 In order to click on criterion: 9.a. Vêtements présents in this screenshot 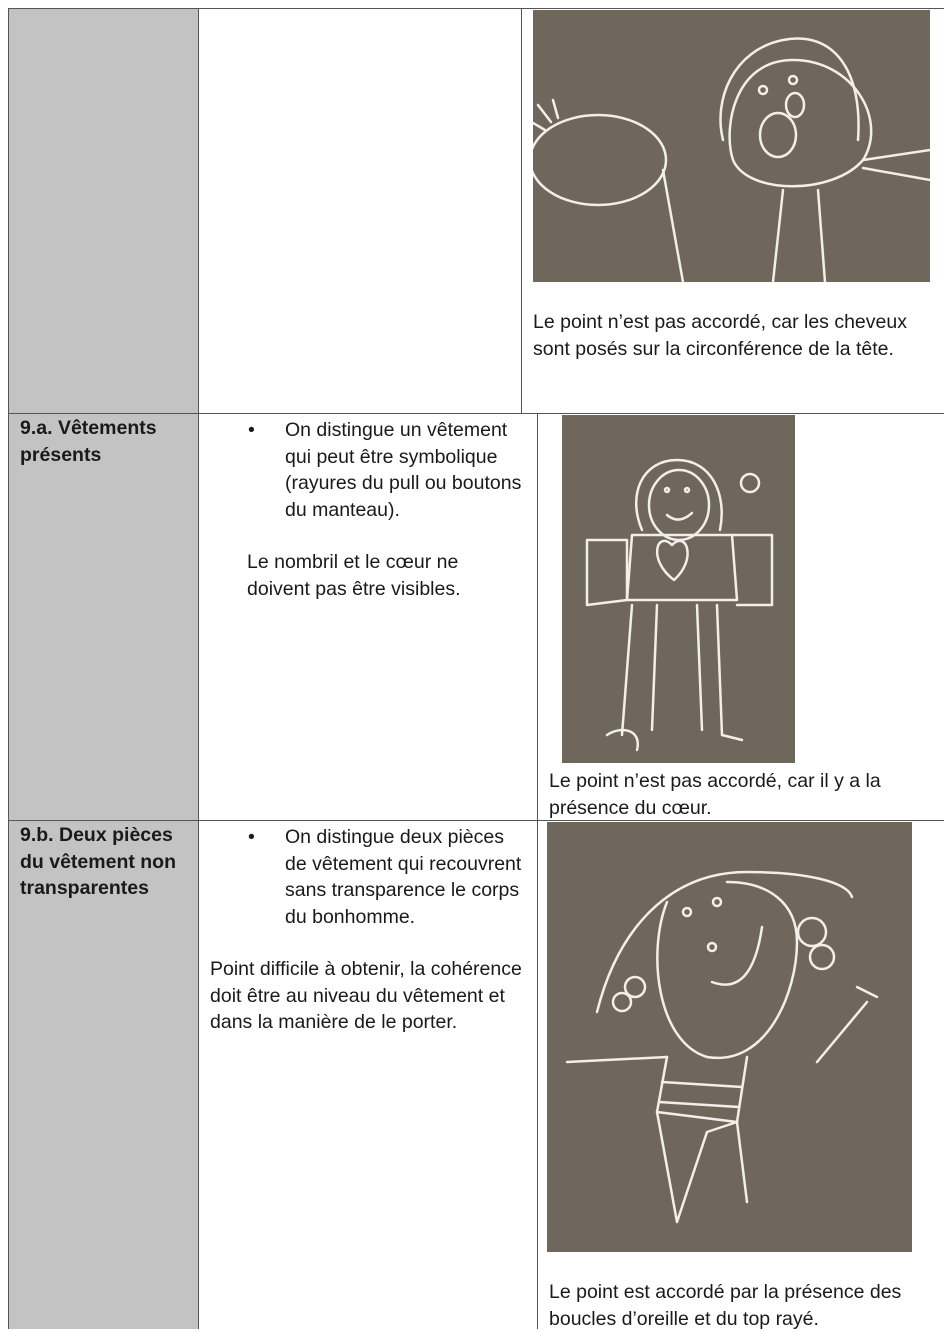, I will do `click(88, 441)`.